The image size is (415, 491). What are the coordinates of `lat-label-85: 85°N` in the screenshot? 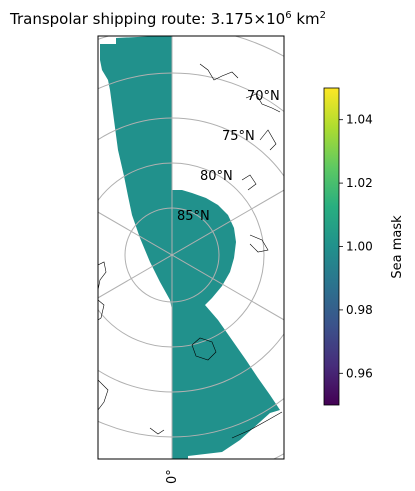 It's located at (193, 216).